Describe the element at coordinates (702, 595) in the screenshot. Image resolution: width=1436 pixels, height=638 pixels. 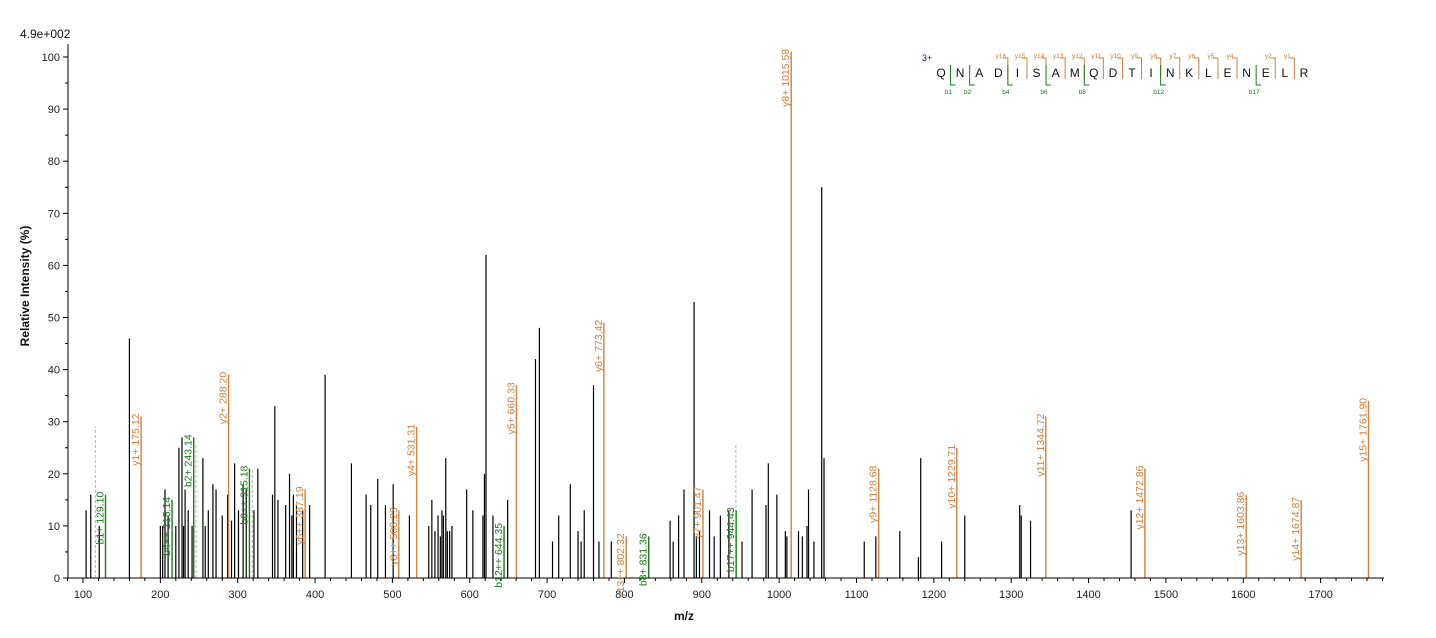
I see `x-tick-label: 900` at that location.